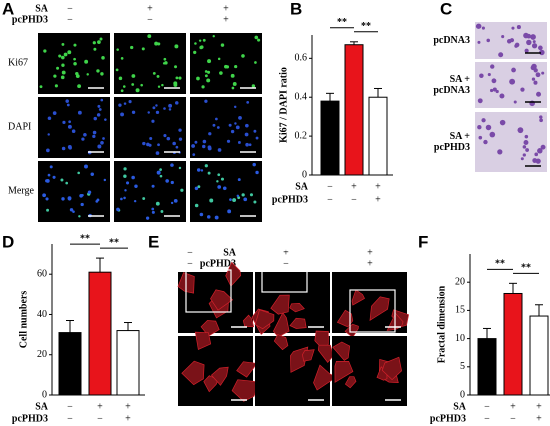  I want to click on condition-name: pcPHD3, so click(448, 418).